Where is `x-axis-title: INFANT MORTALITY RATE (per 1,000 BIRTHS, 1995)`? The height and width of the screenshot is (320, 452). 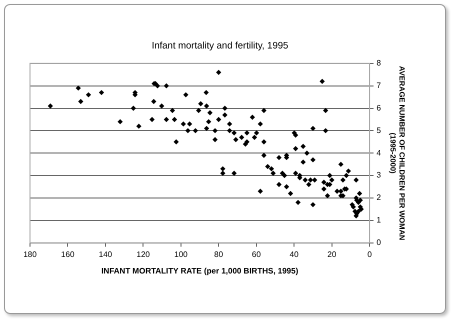
x-axis-title: INFANT MORTALITY RATE (per 1,000 BIRTHS, 1995) is located at coordinates (200, 271).